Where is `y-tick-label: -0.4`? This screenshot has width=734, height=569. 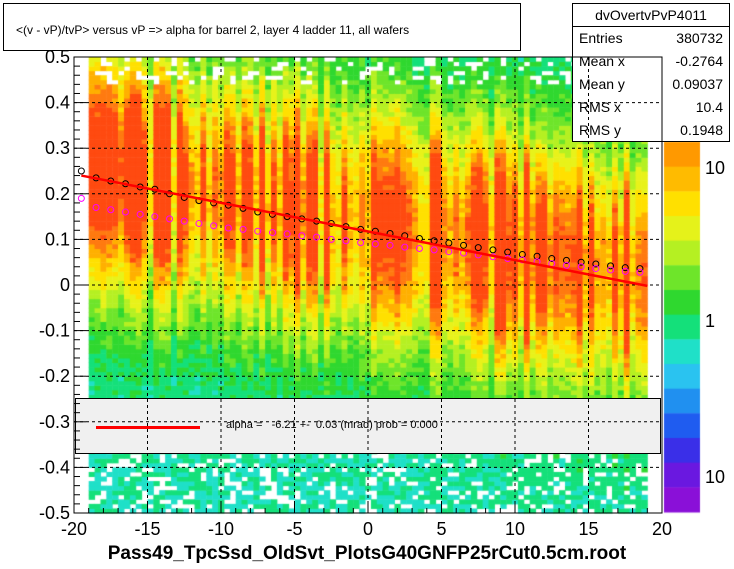
y-tick-label: -0.4 is located at coordinates (54, 467).